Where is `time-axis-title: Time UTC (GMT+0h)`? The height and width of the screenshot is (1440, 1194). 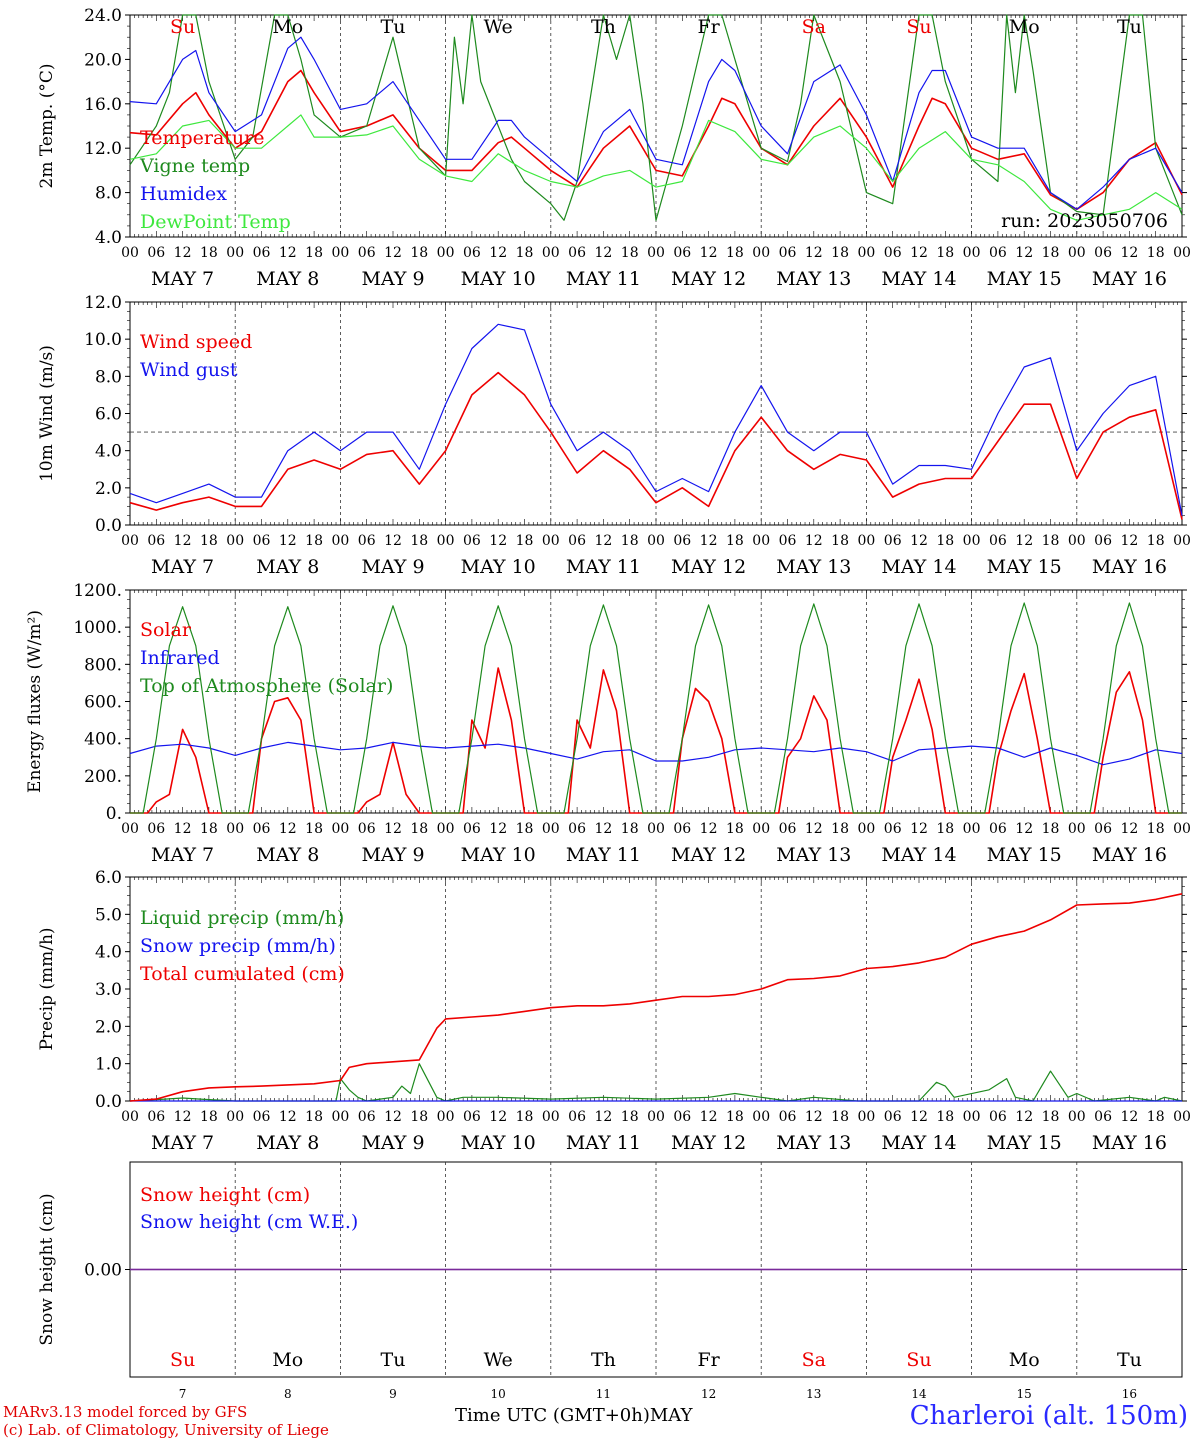 time-axis-title: Time UTC (GMT+0h) is located at coordinates (552, 1415).